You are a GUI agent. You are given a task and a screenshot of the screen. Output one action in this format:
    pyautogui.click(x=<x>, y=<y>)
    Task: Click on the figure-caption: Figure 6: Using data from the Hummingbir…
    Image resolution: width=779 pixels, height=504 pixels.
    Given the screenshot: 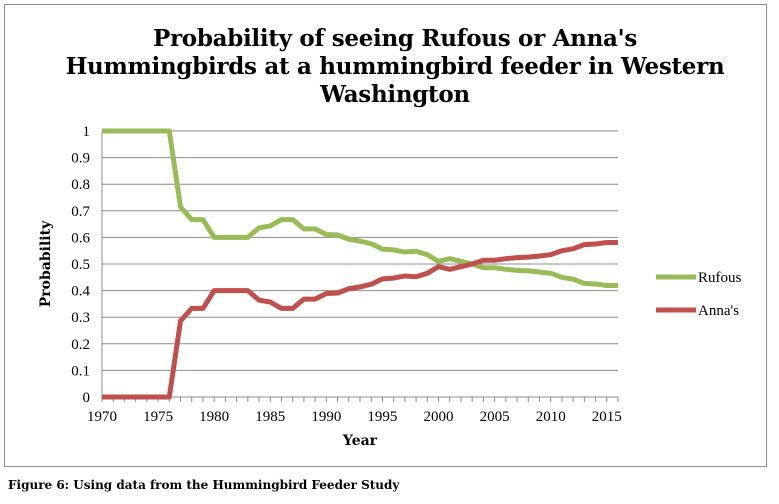 What is the action you would take?
    pyautogui.click(x=204, y=485)
    